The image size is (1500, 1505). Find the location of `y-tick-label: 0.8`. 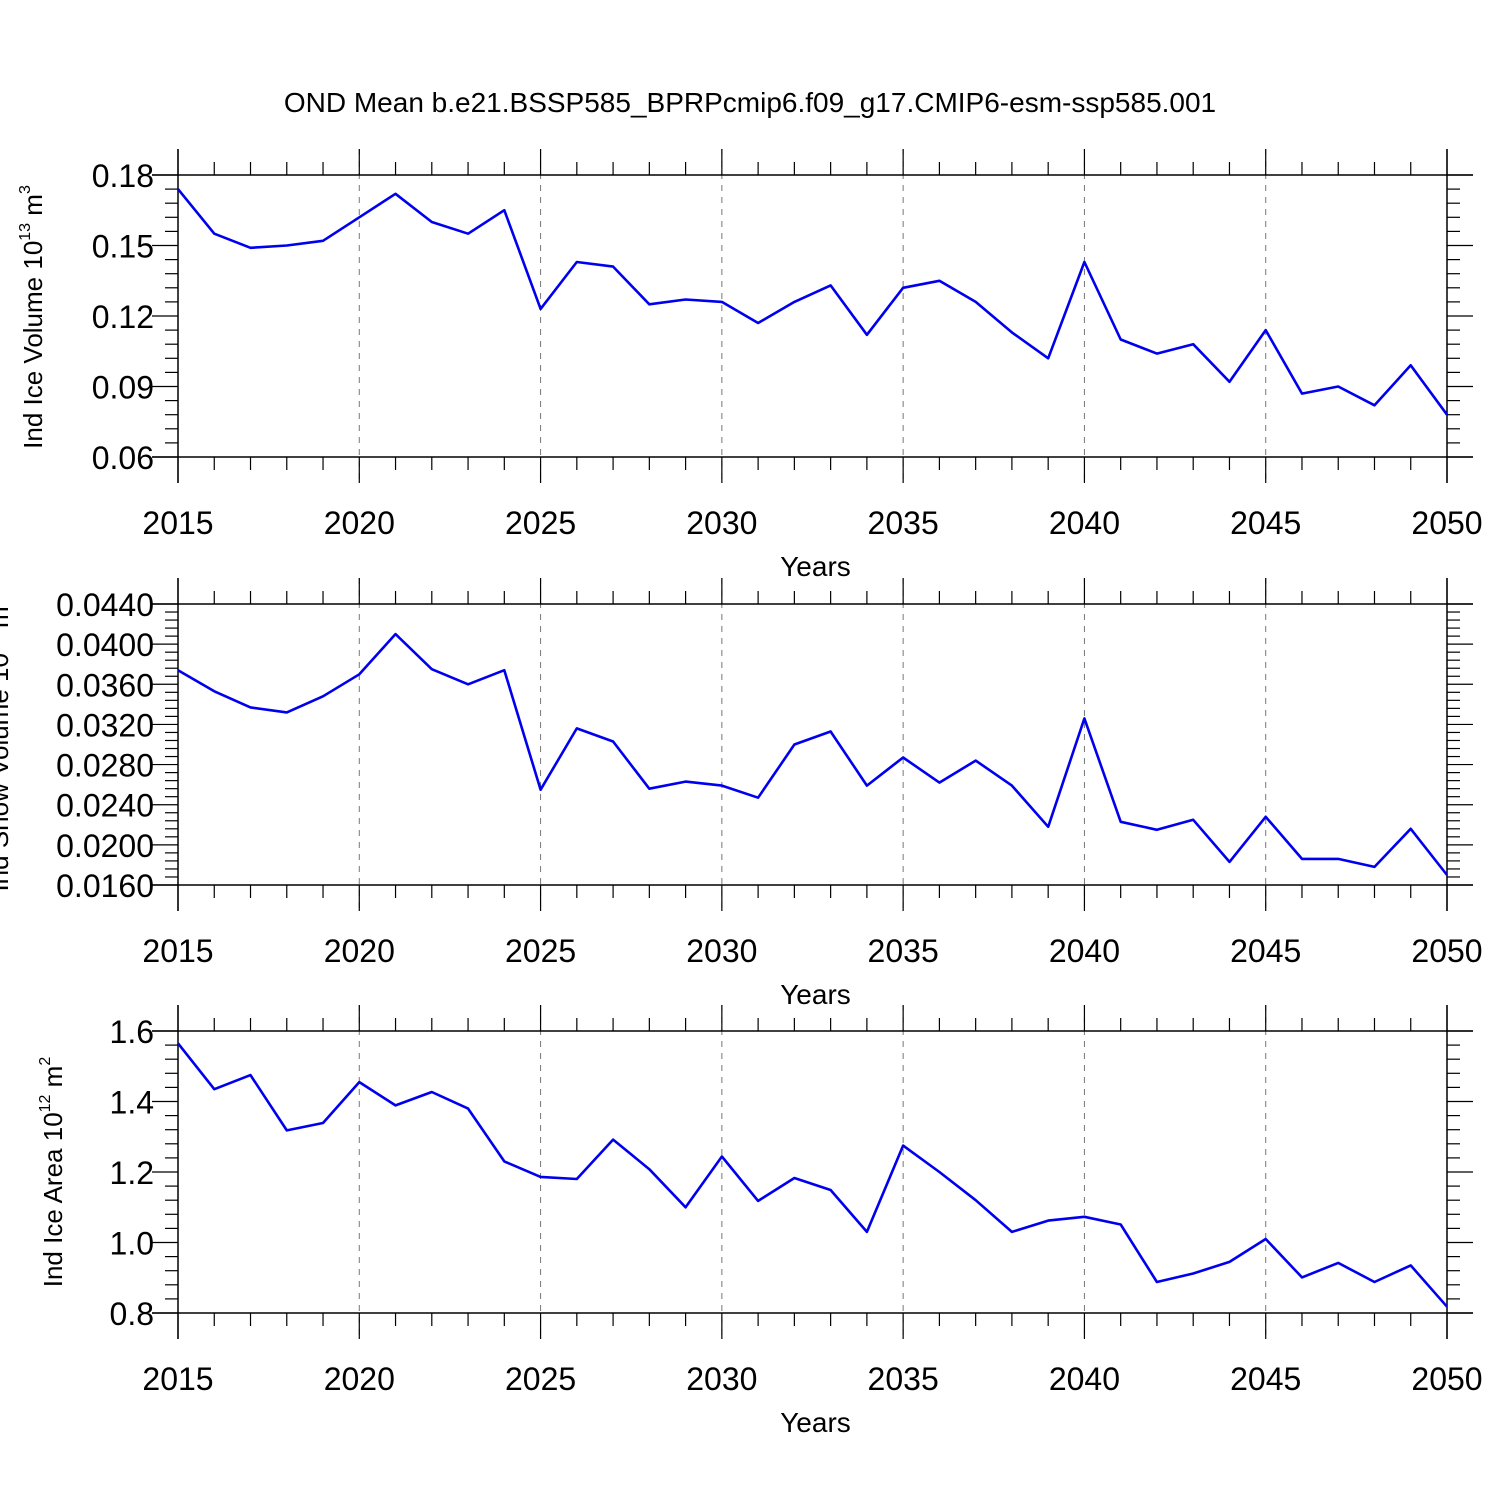

y-tick-label: 0.8 is located at coordinates (132, 1314).